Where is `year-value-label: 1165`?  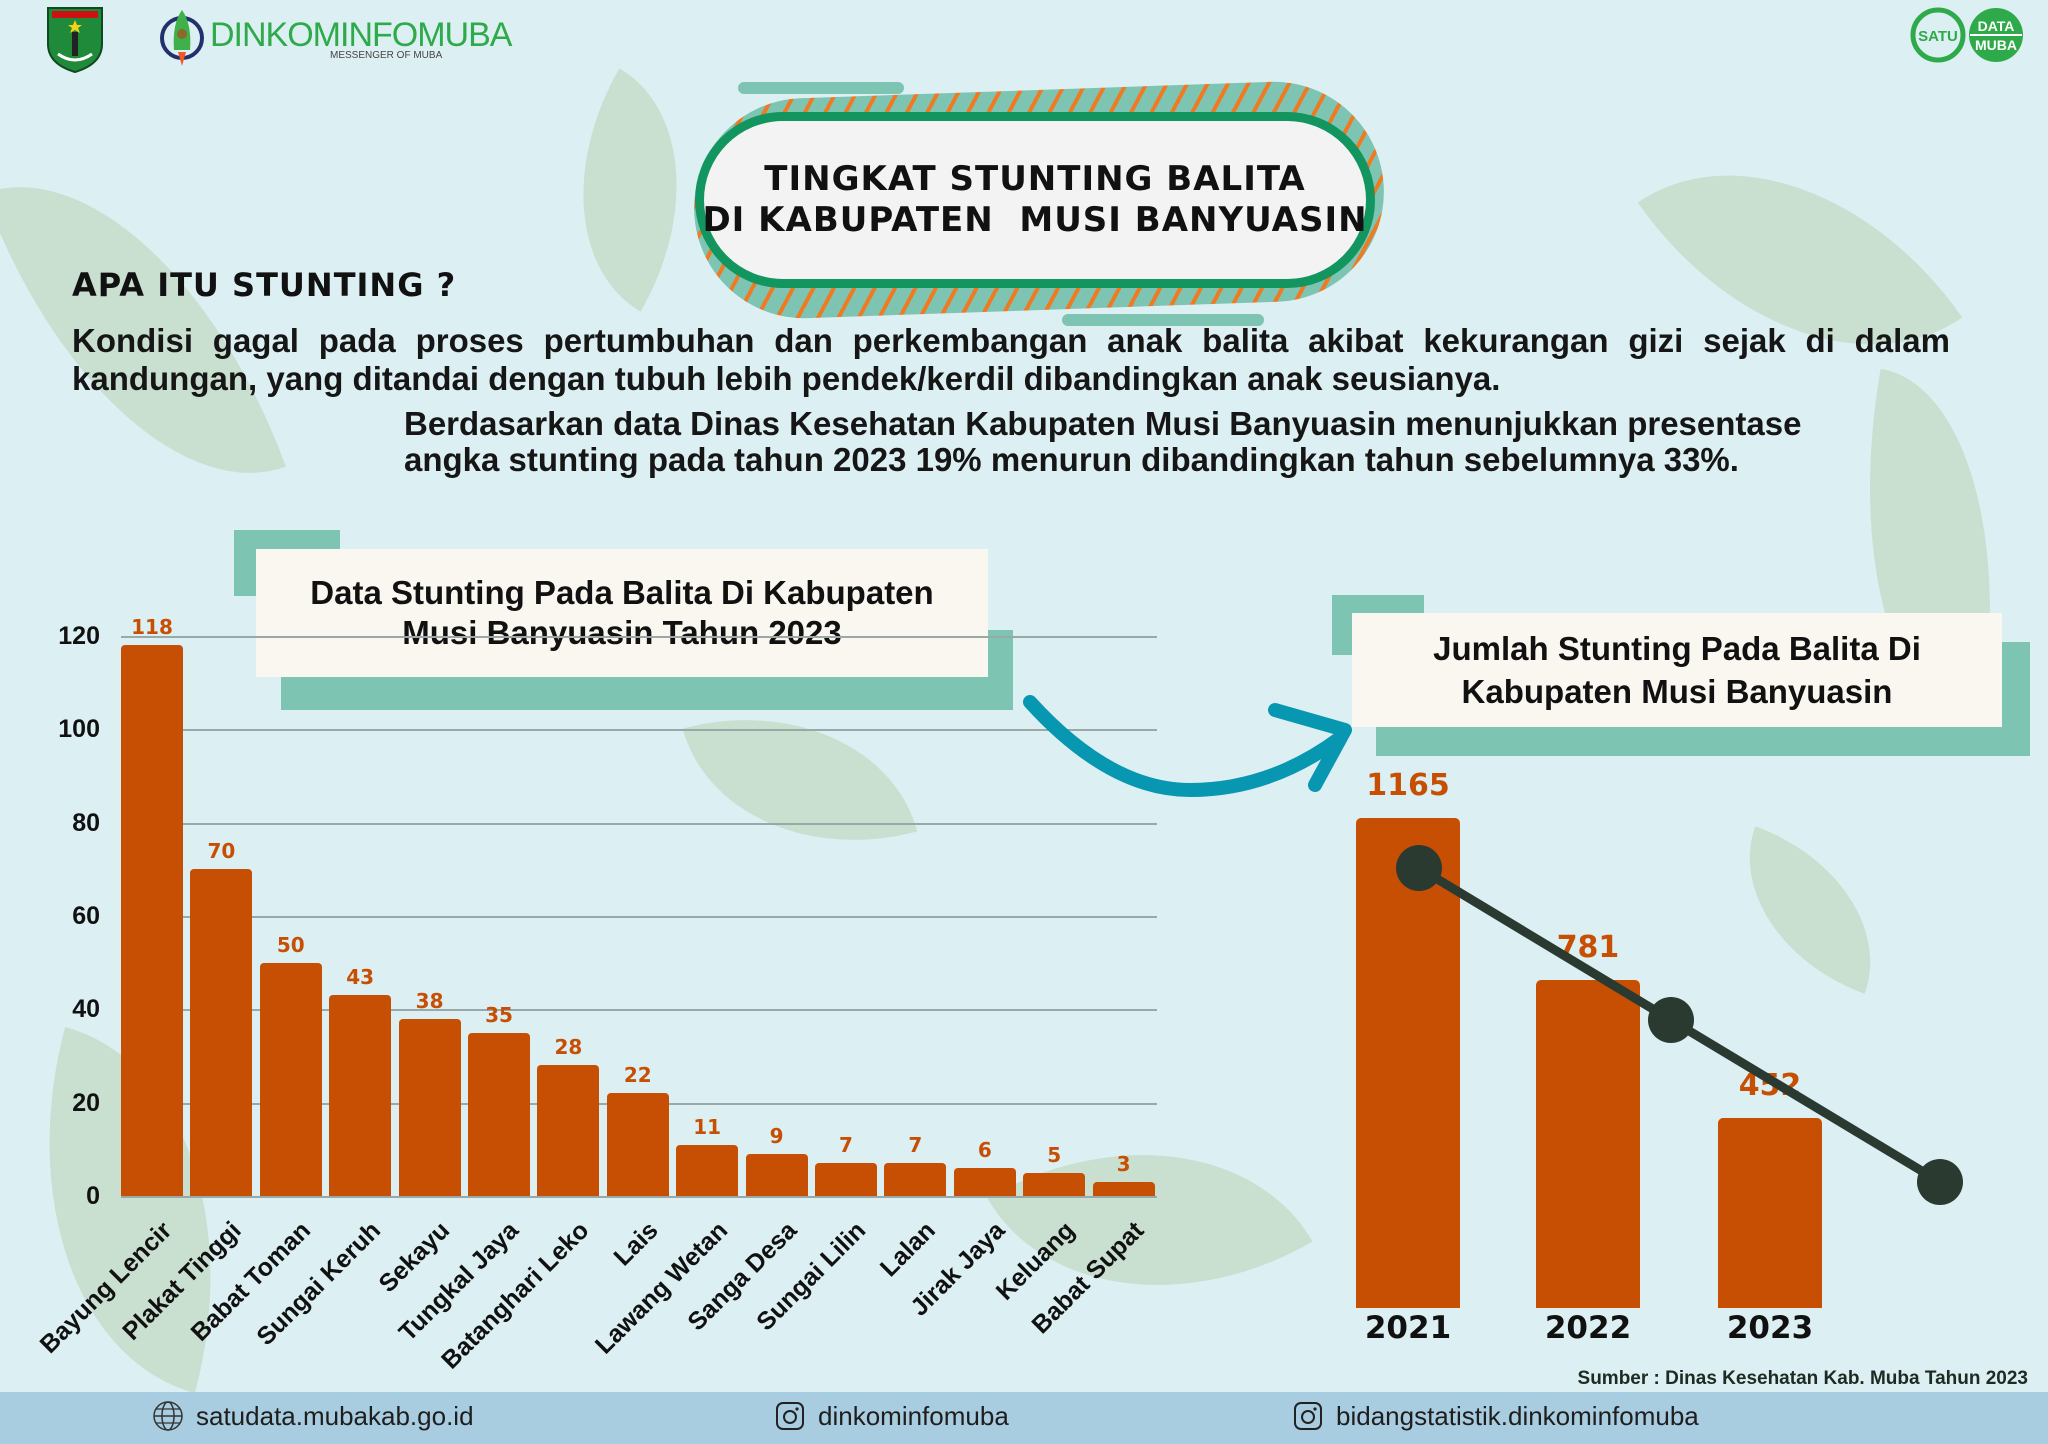
year-value-label: 1165 is located at coordinates (1408, 785).